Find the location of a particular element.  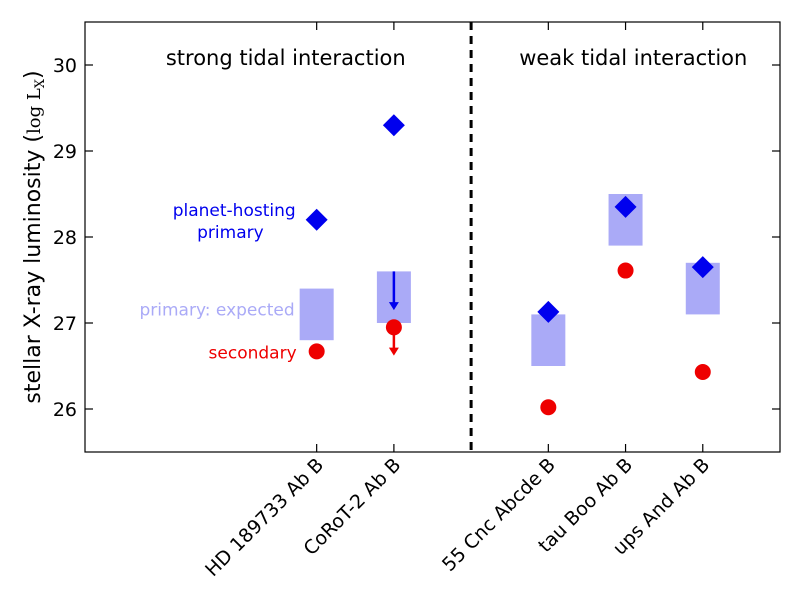

y-tick-label: 26 is located at coordinates (65, 410).